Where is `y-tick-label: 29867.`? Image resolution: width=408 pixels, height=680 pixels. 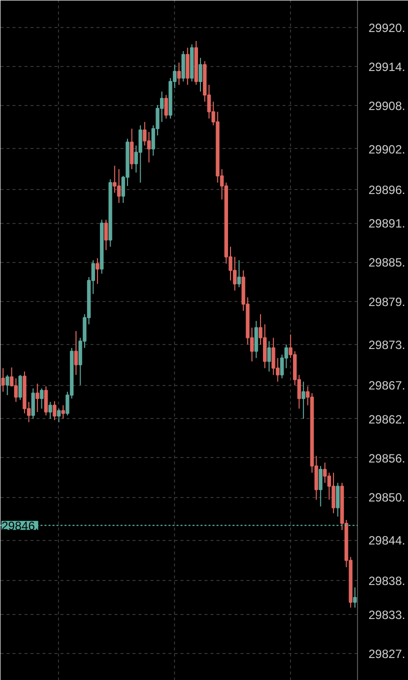
y-tick-label: 29867. is located at coordinates (387, 385).